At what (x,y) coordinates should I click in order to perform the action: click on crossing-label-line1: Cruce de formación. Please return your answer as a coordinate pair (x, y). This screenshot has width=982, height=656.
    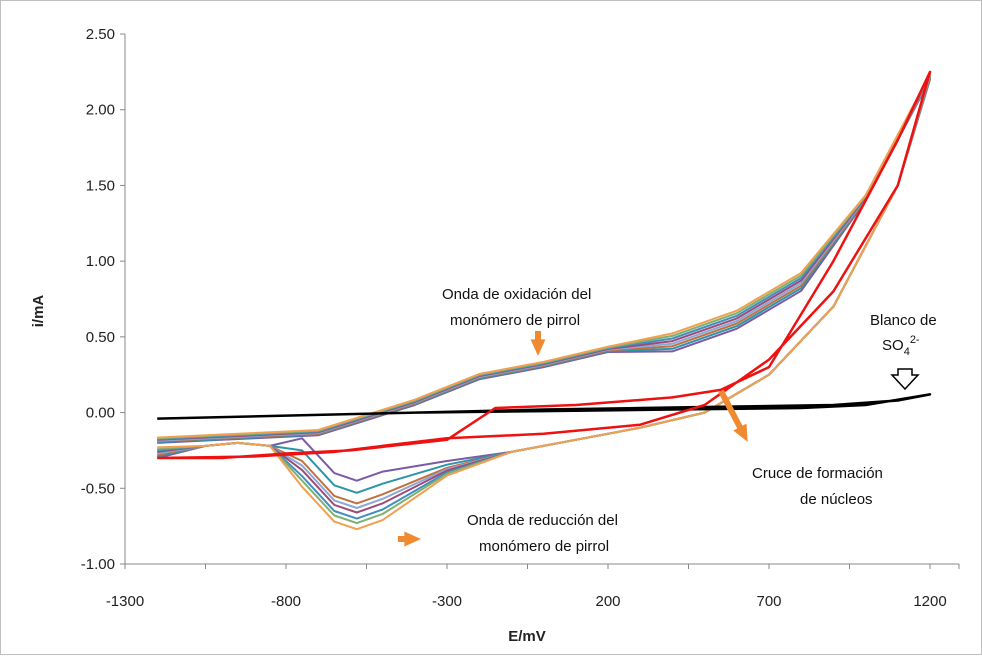
    Looking at the image, I should click on (817, 473).